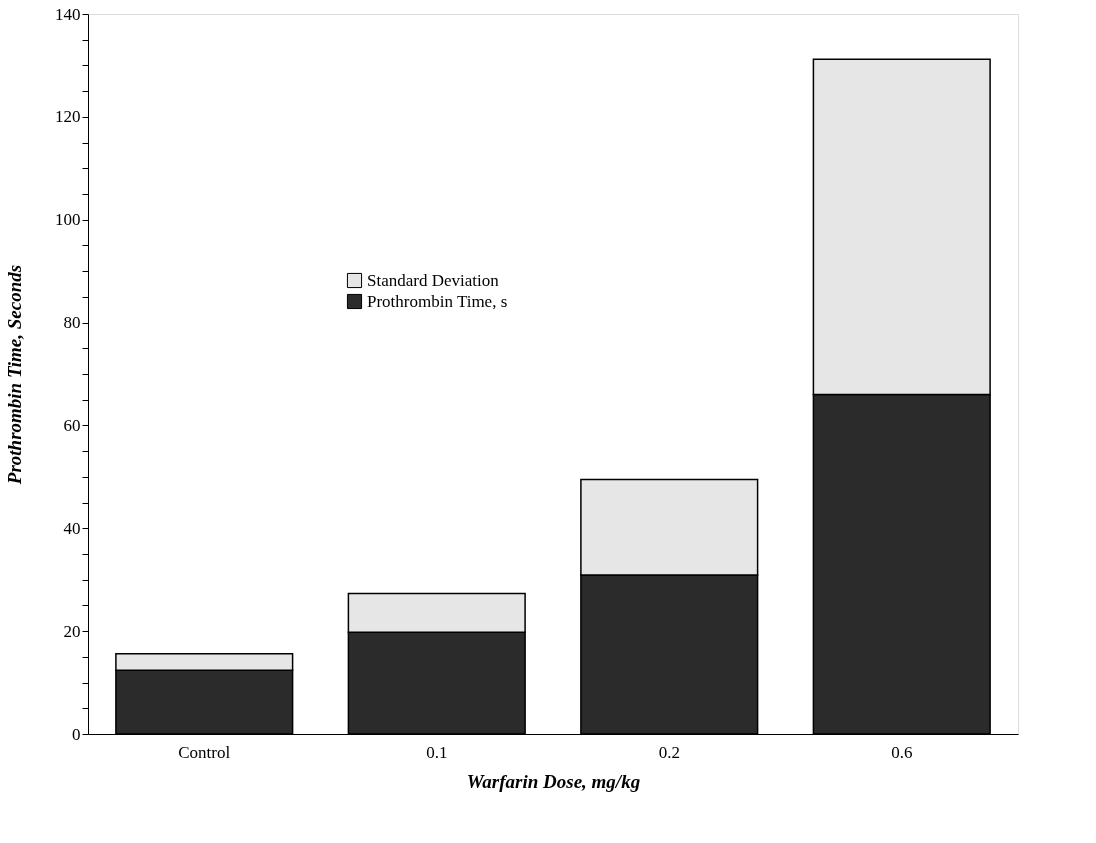 The image size is (1096, 843). I want to click on y-tick-label: 120, so click(68, 117).